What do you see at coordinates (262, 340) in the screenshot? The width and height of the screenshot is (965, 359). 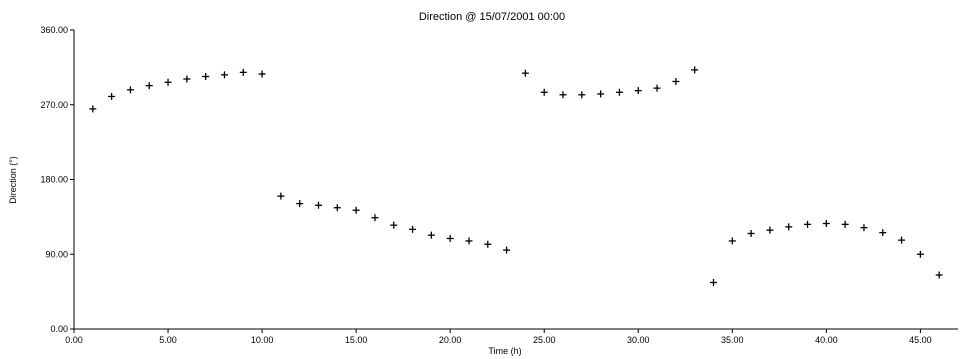 I see `x-tick-label: 10.00` at bounding box center [262, 340].